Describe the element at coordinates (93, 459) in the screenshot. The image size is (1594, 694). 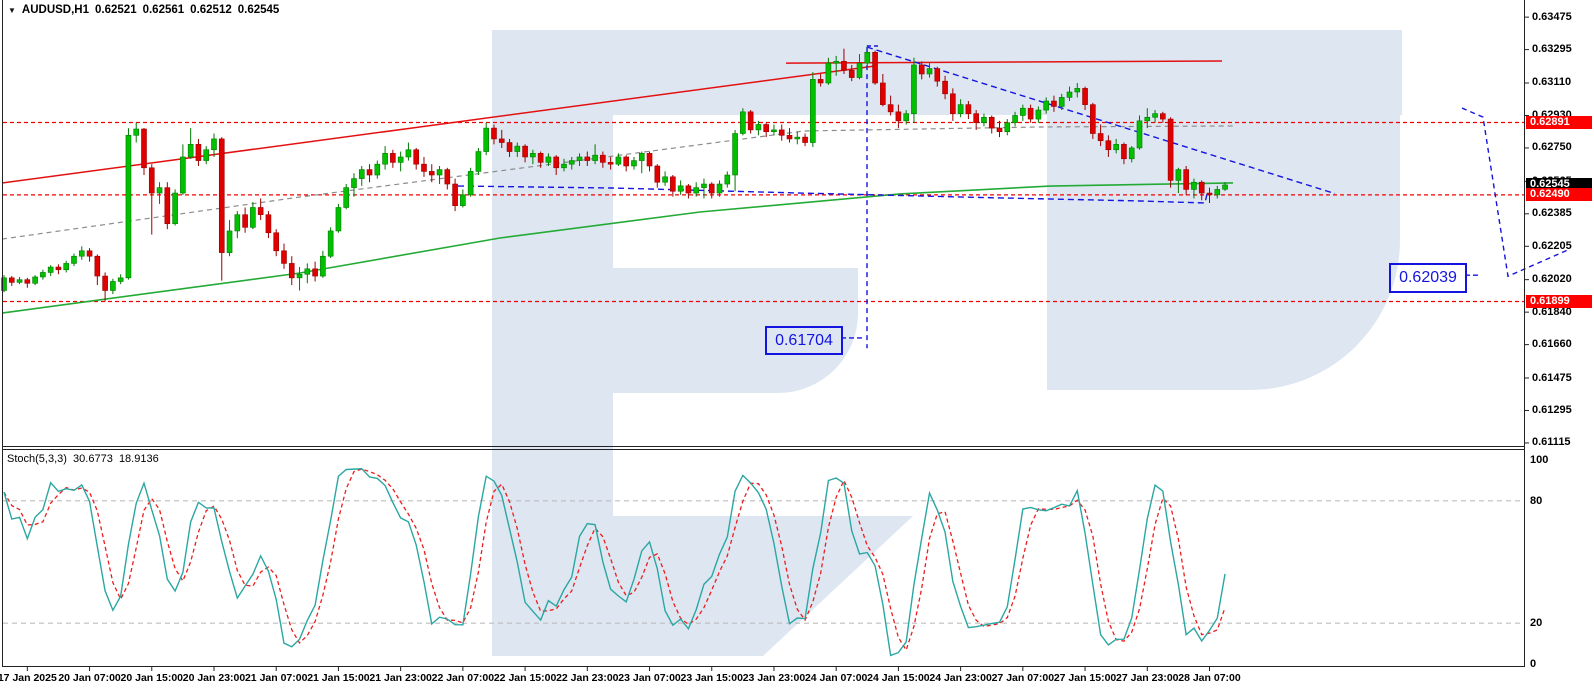
I see `indicator-k-value: 30.6773` at that location.